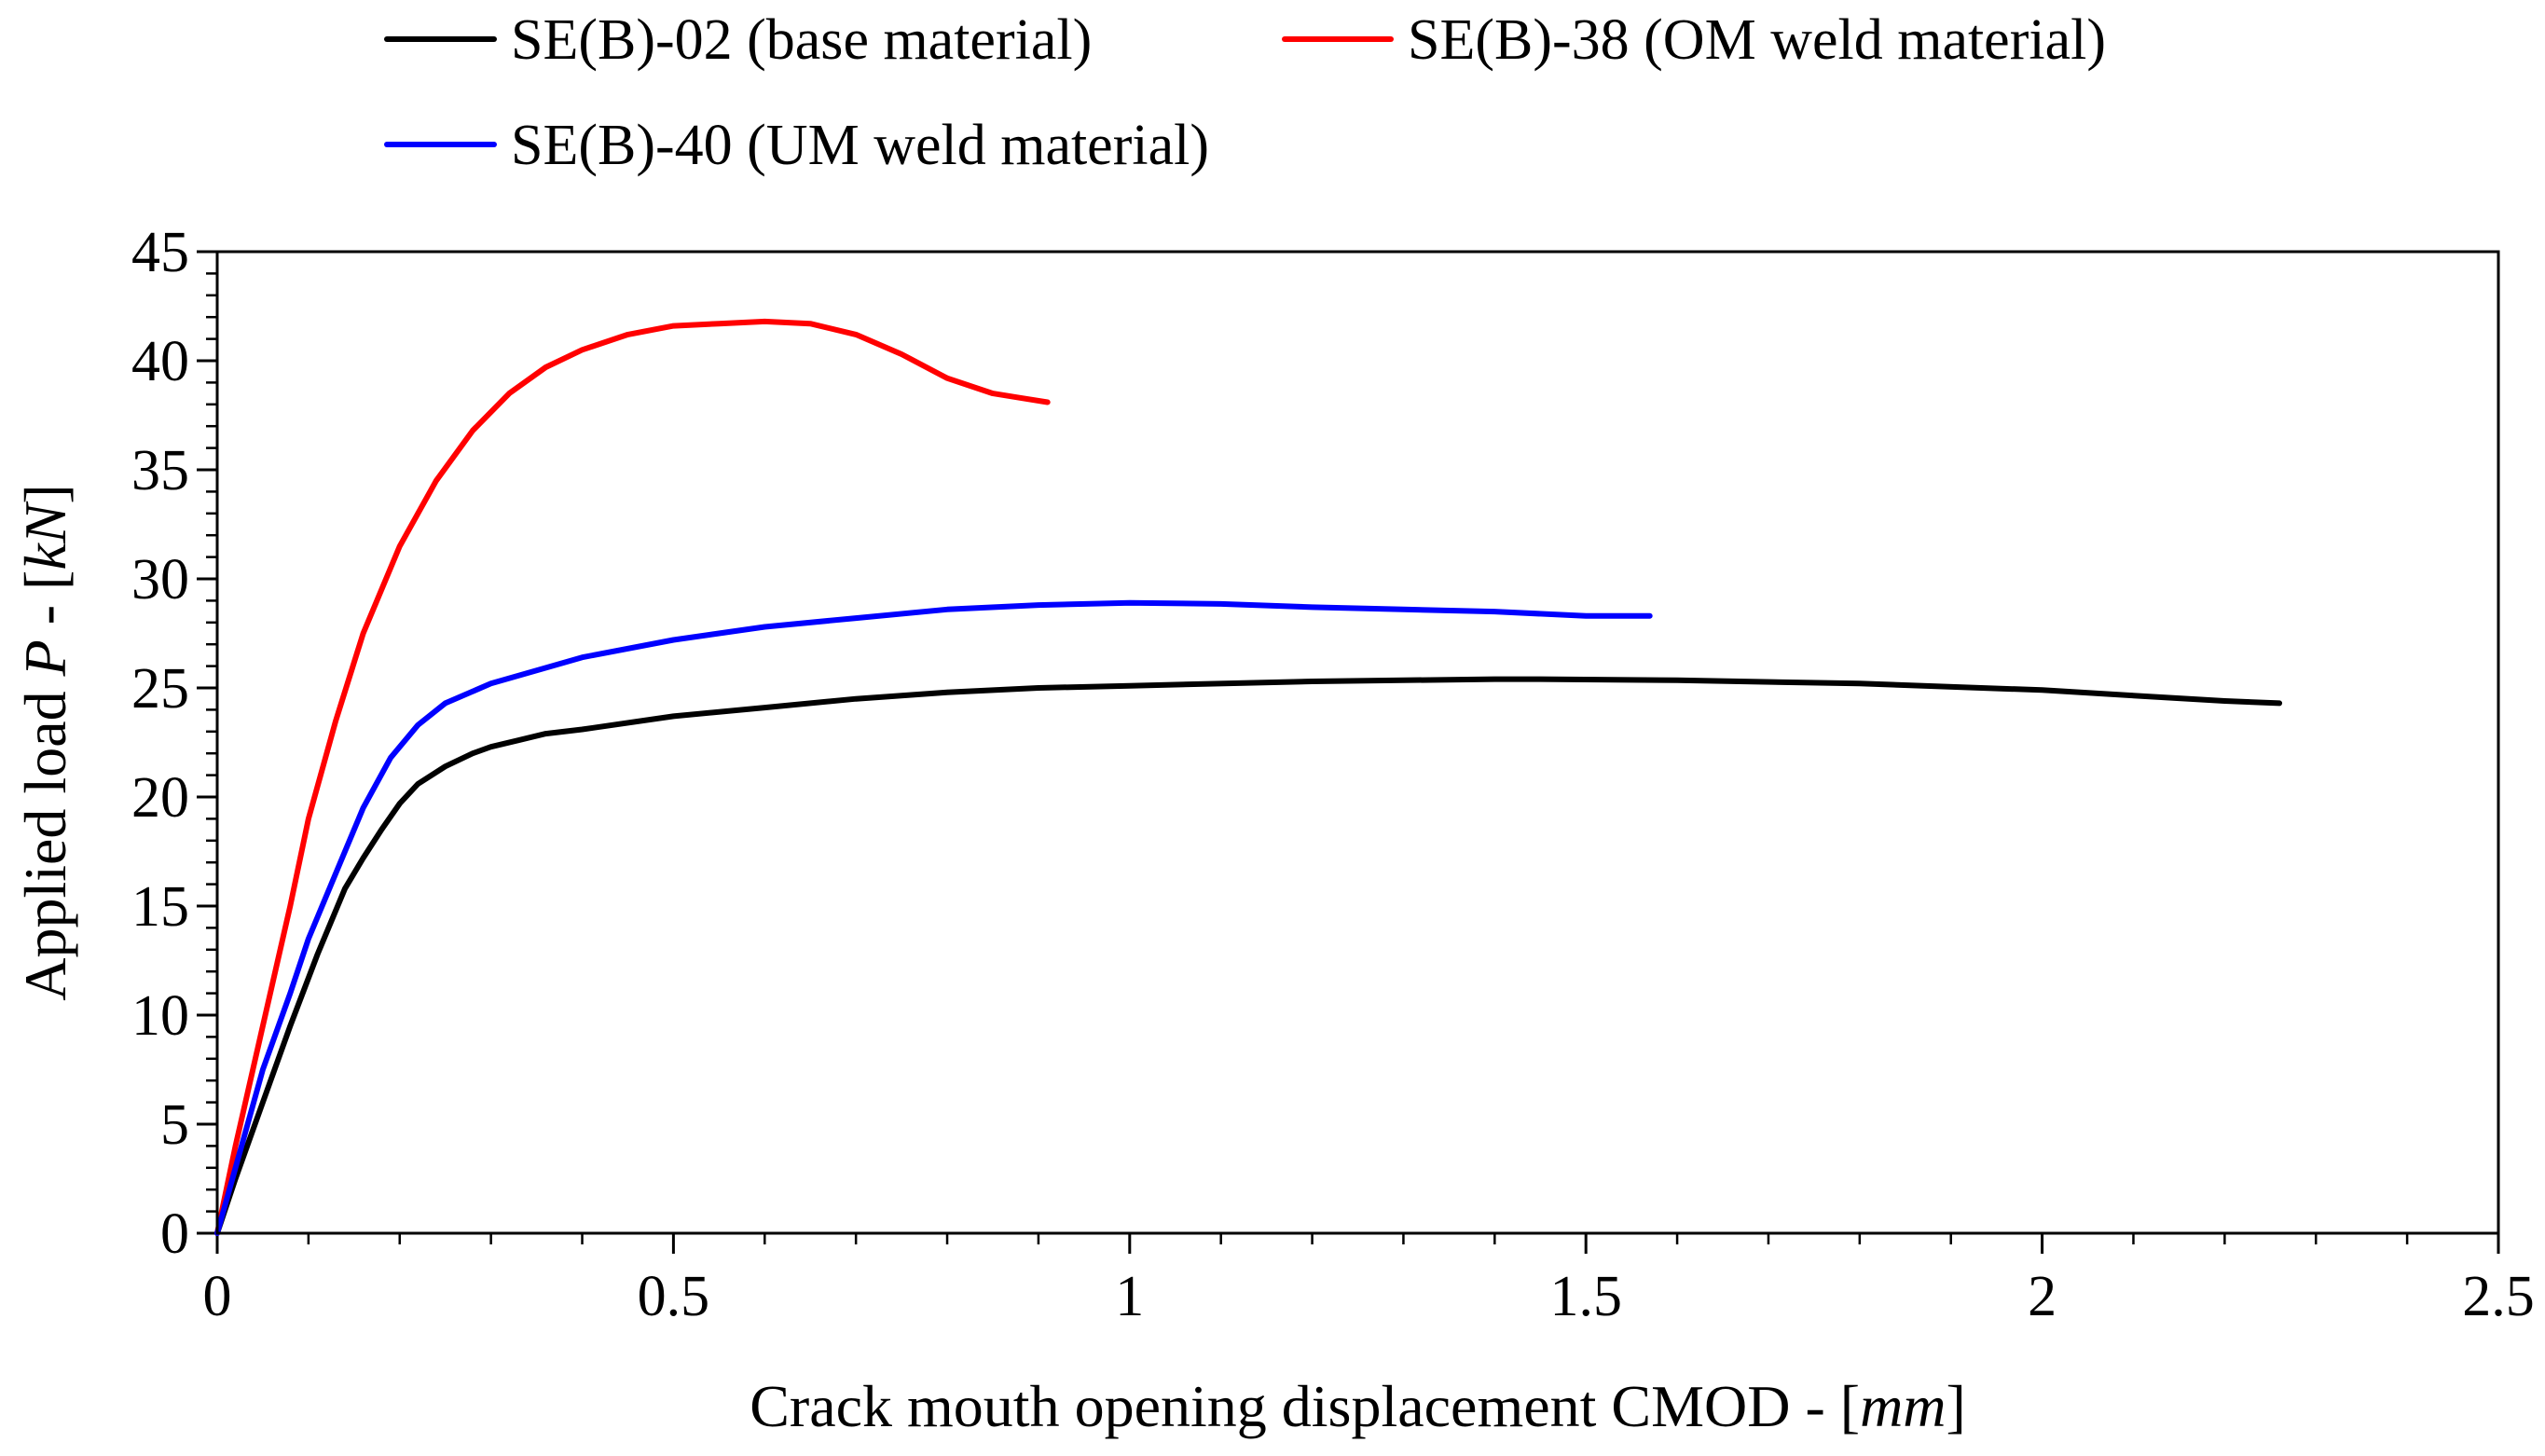 The height and width of the screenshot is (1456, 2545). What do you see at coordinates (160, 907) in the screenshot?
I see `y-tick-label: 15` at bounding box center [160, 907].